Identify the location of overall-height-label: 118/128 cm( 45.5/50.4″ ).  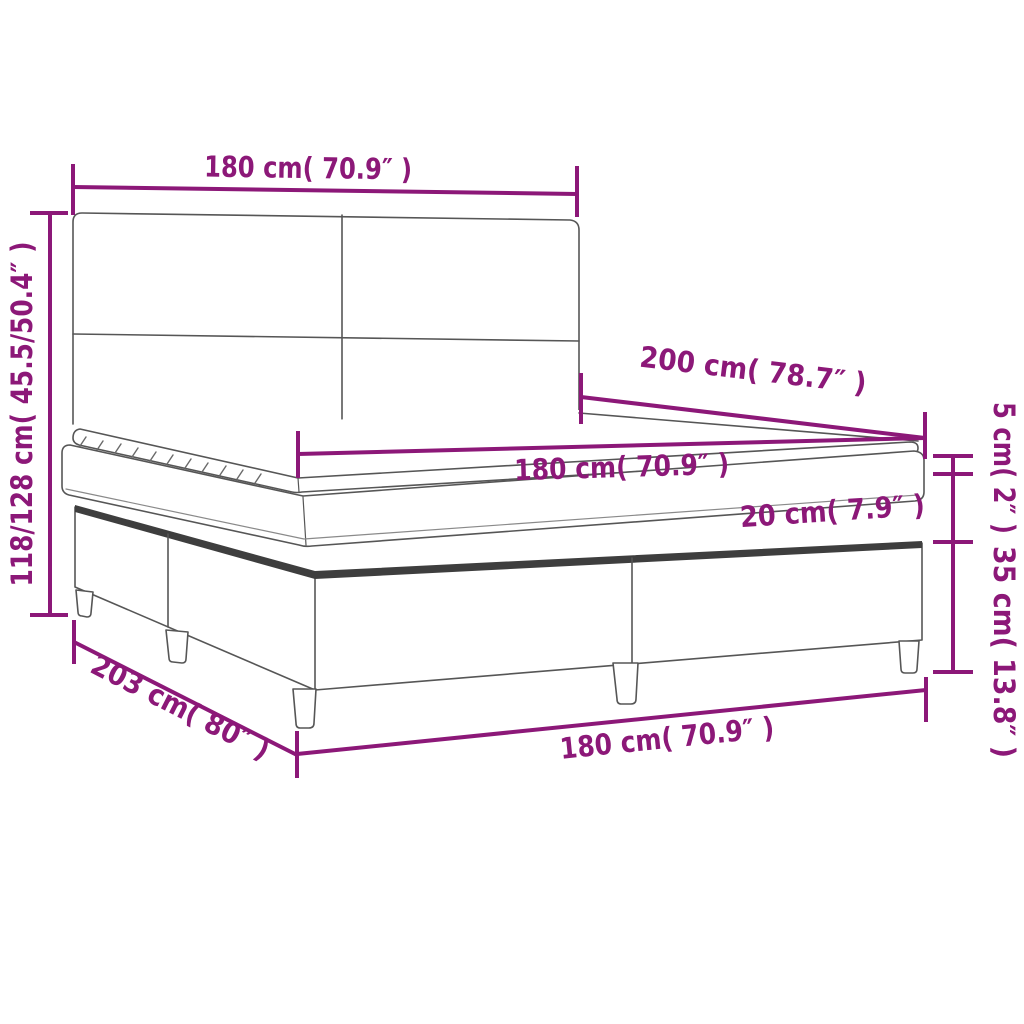
(22, 414).